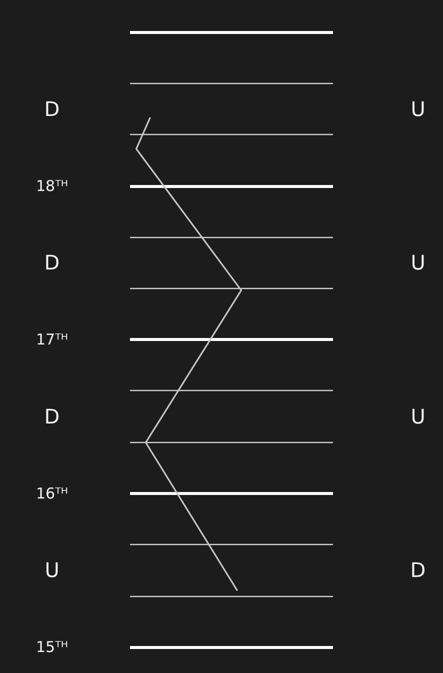  What do you see at coordinates (52, 339) in the screenshot?
I see `y-tick-label: 17ᵀᴴ` at bounding box center [52, 339].